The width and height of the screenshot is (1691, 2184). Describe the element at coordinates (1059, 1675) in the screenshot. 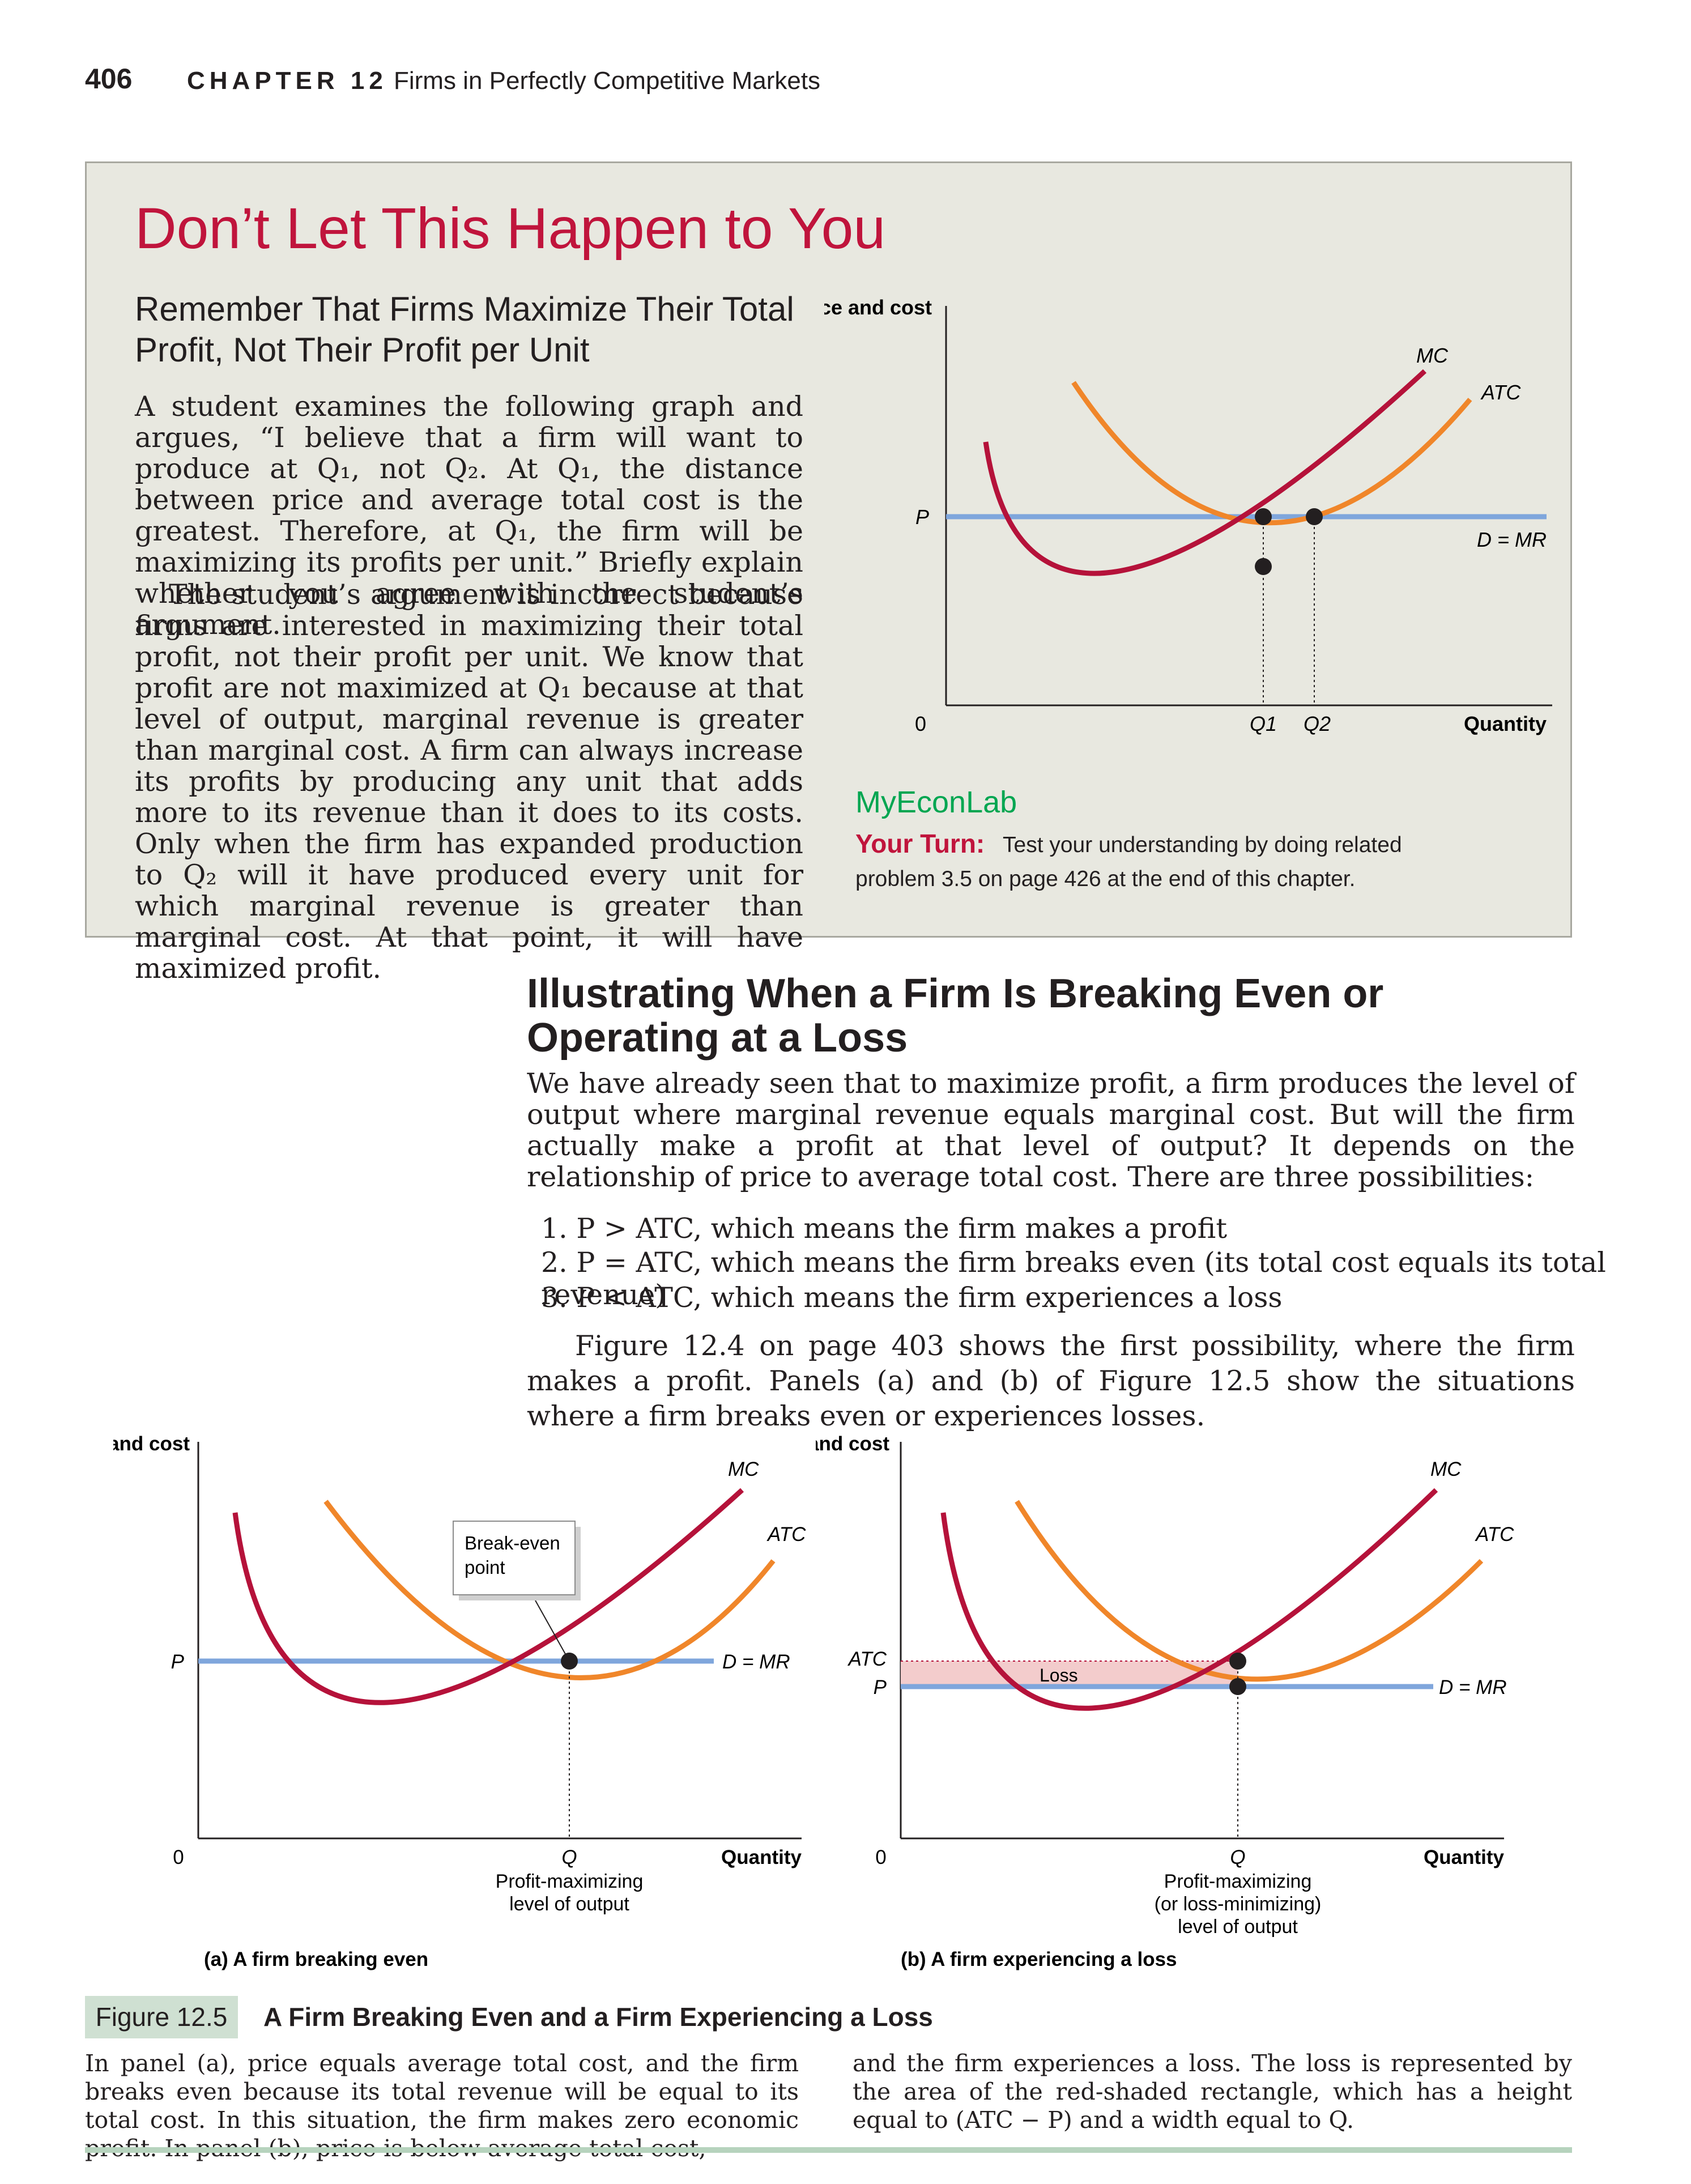

I see `loss-label: Loss` at that location.